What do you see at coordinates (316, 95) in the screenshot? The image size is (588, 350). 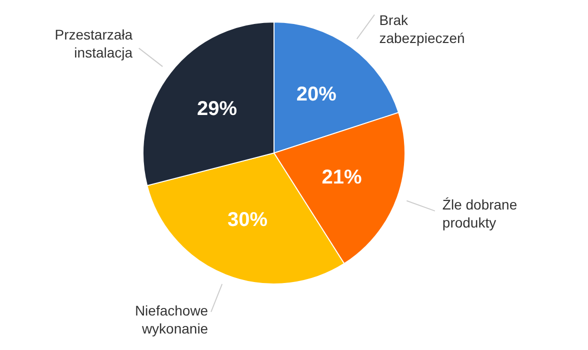 I see `data-label: 20%` at bounding box center [316, 95].